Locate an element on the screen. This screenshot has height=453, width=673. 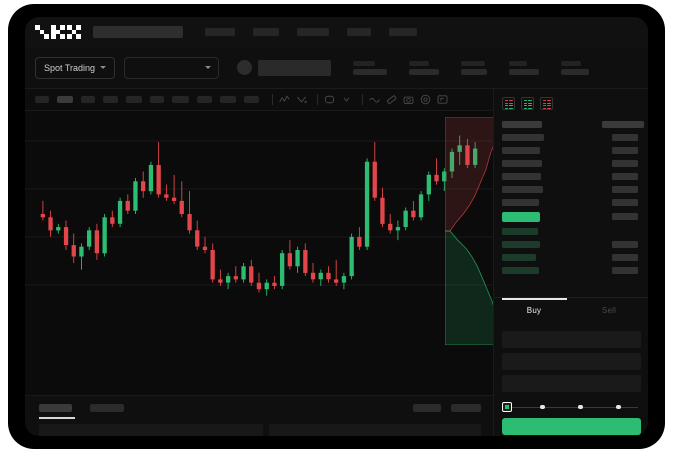
orderbook-header-right is located at coordinates (623, 124).